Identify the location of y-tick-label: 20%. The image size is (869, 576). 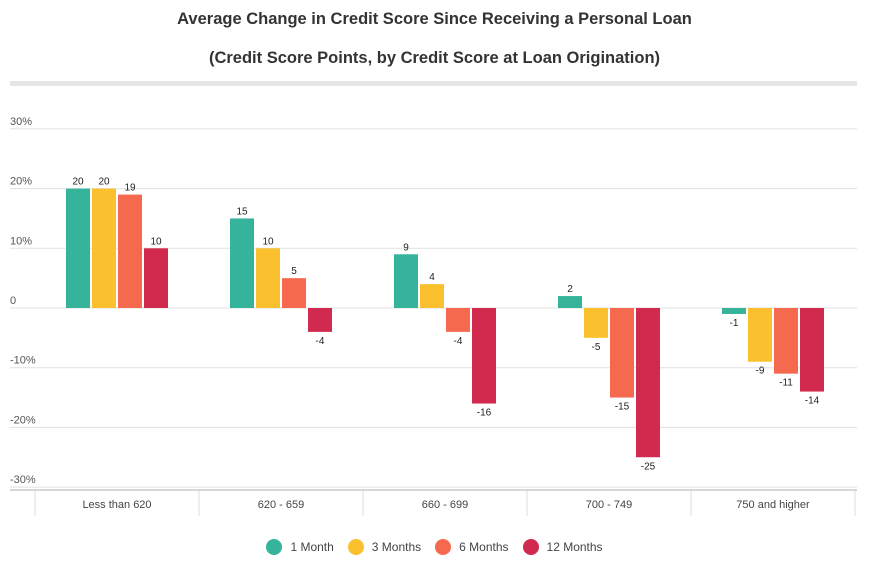
(21, 182).